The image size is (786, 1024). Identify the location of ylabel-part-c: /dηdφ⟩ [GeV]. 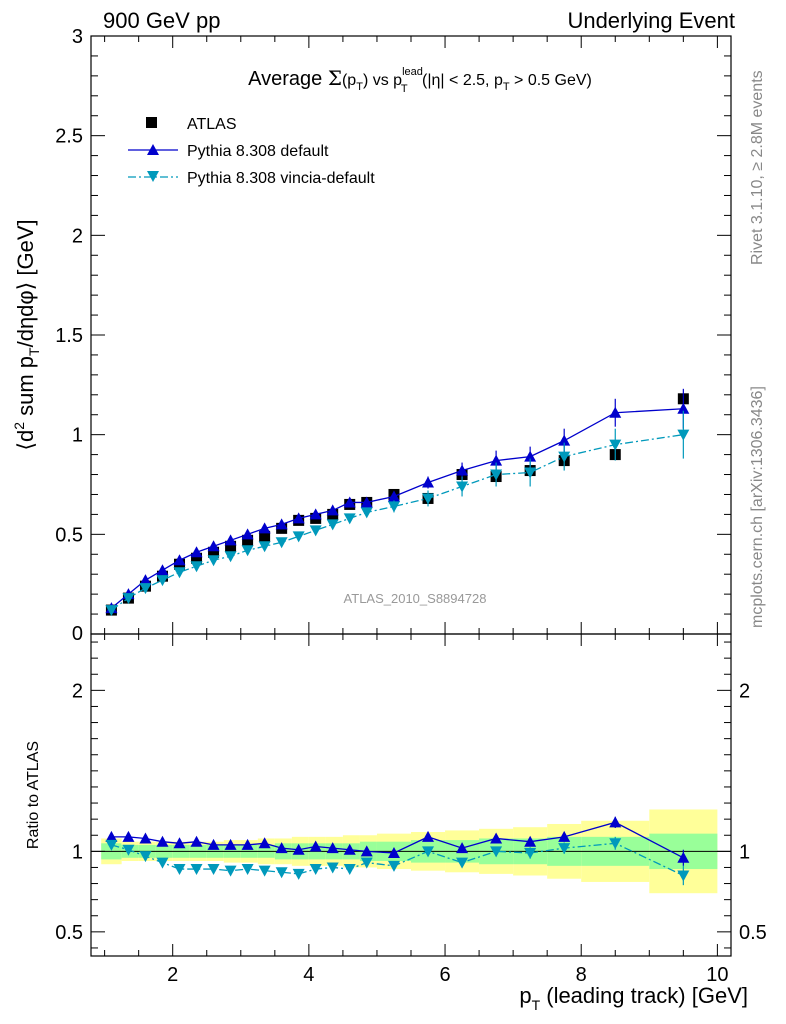
(25, 283).